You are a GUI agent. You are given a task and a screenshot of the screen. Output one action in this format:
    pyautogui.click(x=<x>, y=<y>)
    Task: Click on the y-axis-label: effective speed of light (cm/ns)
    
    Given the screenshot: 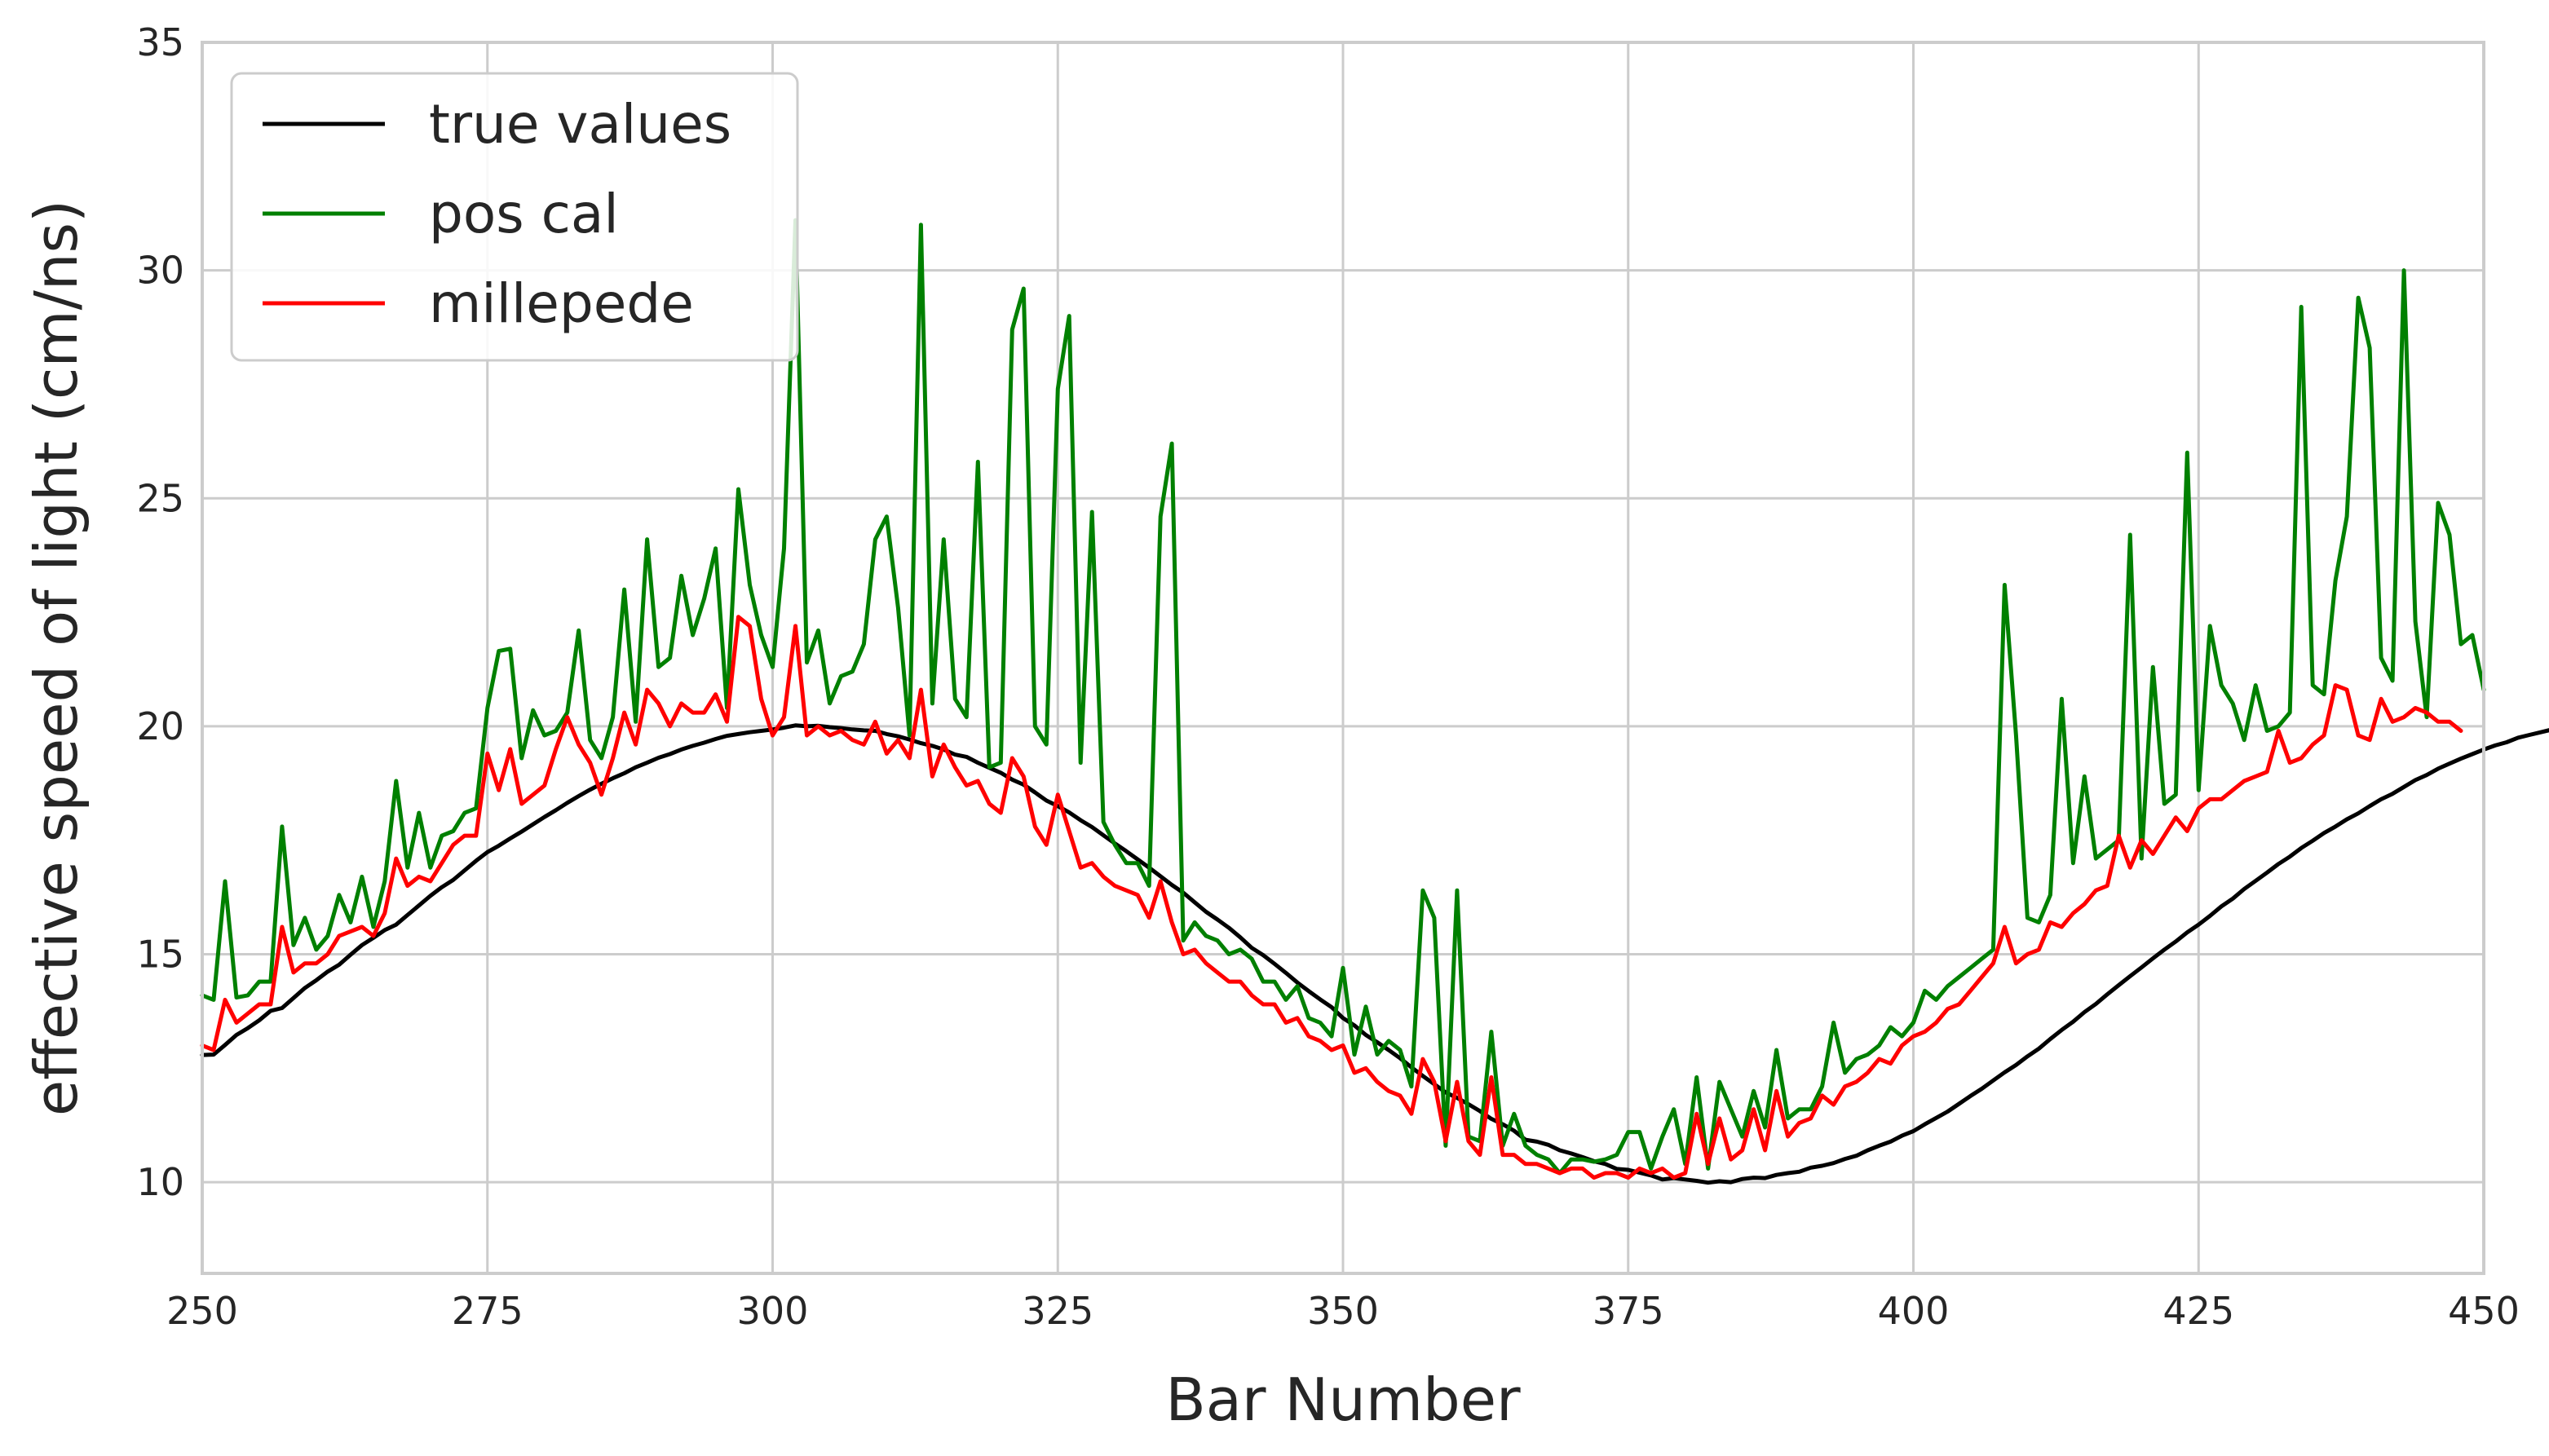 What is the action you would take?
    pyautogui.click(x=57, y=658)
    